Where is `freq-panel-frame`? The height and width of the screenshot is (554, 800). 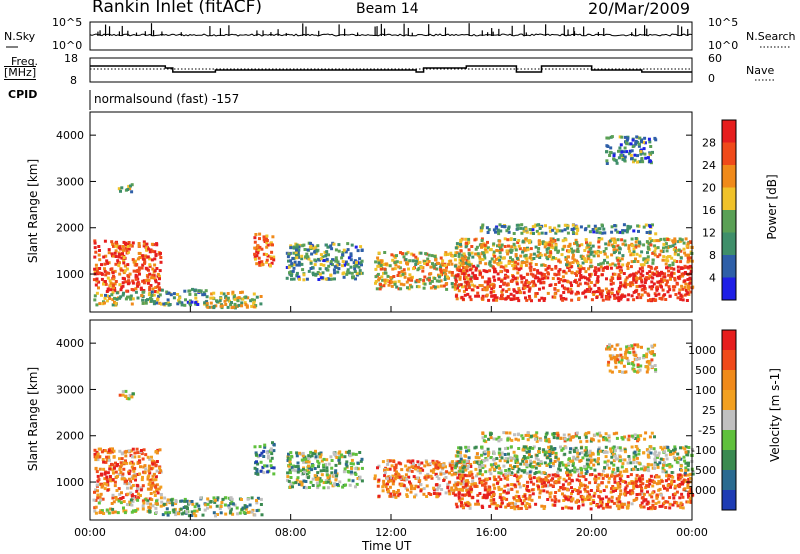
freq-panel-frame is located at coordinates (391, 70).